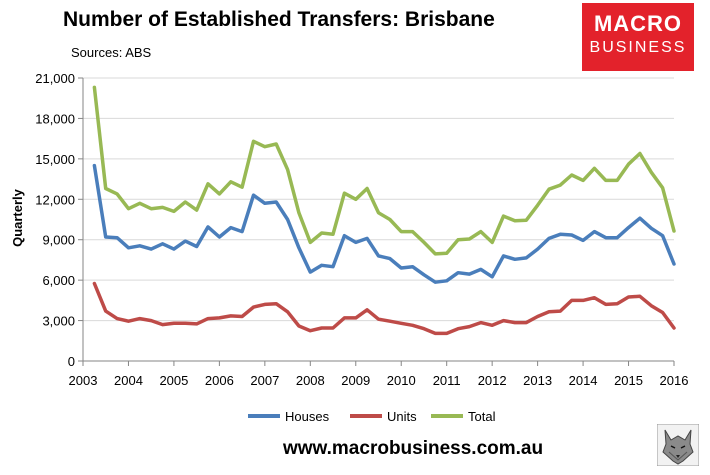 The height and width of the screenshot is (475, 710). Describe the element at coordinates (111, 52) in the screenshot. I see `sources-note: Sources: ABS` at that location.